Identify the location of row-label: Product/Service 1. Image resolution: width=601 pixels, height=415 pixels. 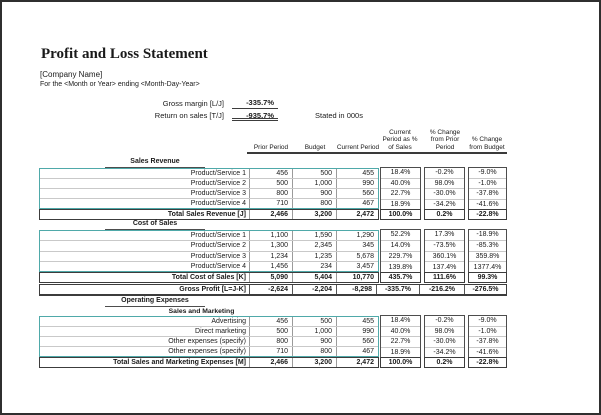
(218, 236).